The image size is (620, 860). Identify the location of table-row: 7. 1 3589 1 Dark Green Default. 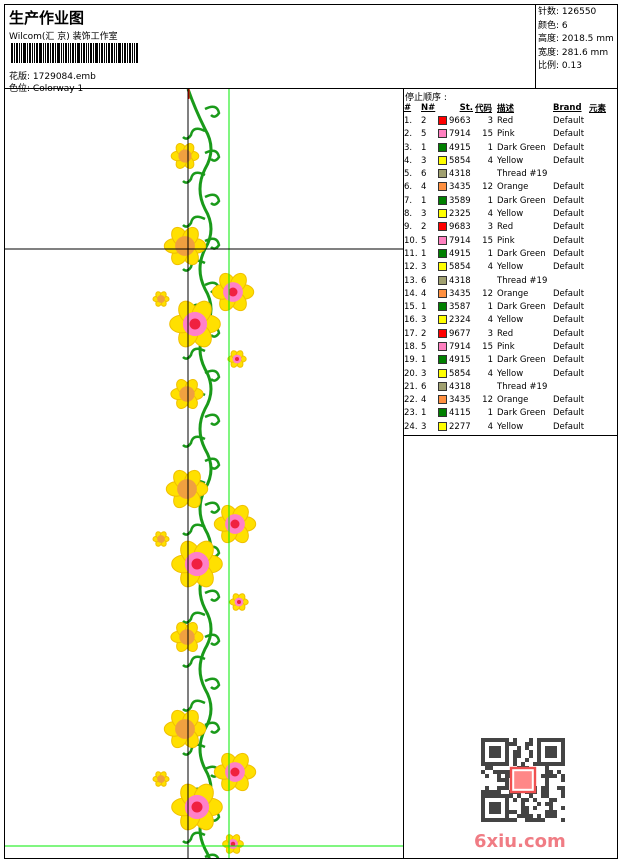
(505, 200).